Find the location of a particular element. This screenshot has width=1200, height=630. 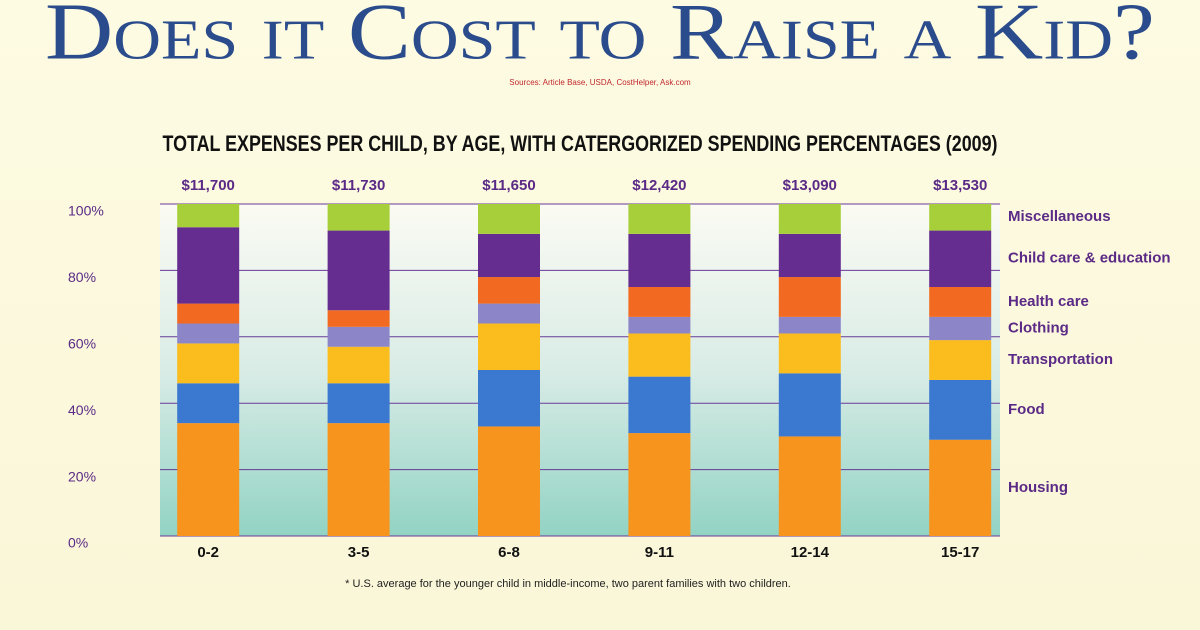

y-tick-label: 40% is located at coordinates (82, 410).